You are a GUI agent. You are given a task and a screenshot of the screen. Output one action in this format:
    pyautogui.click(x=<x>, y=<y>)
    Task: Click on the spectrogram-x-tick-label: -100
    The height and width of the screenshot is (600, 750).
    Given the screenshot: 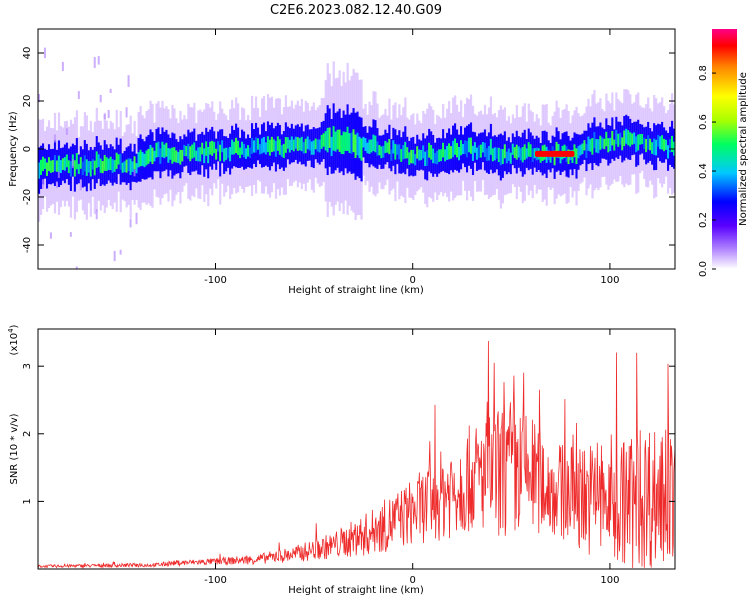 What is the action you would take?
    pyautogui.click(x=215, y=280)
    